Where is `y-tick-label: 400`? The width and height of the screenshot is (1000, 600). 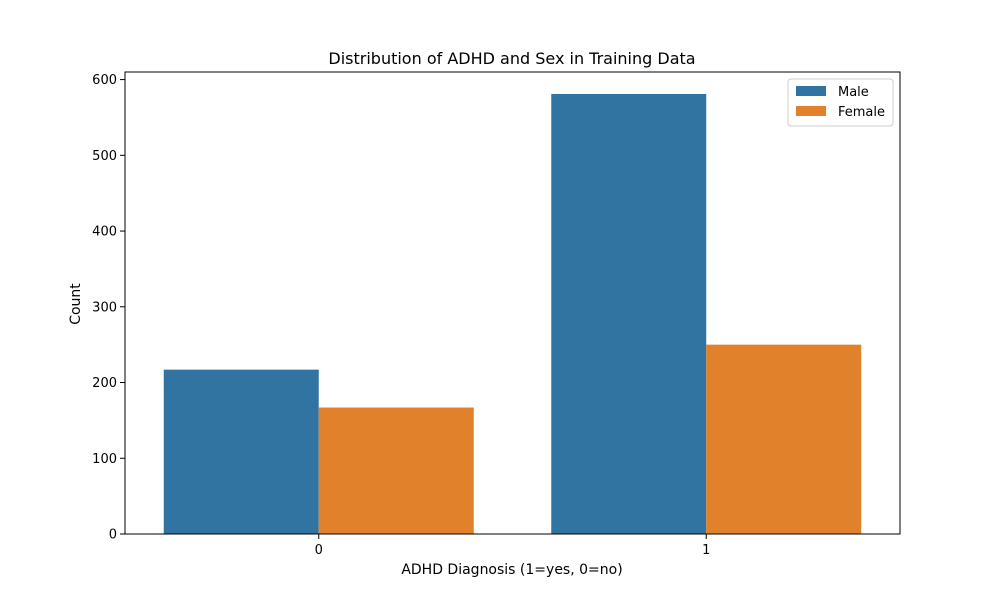
y-tick-label: 400 is located at coordinates (104, 232).